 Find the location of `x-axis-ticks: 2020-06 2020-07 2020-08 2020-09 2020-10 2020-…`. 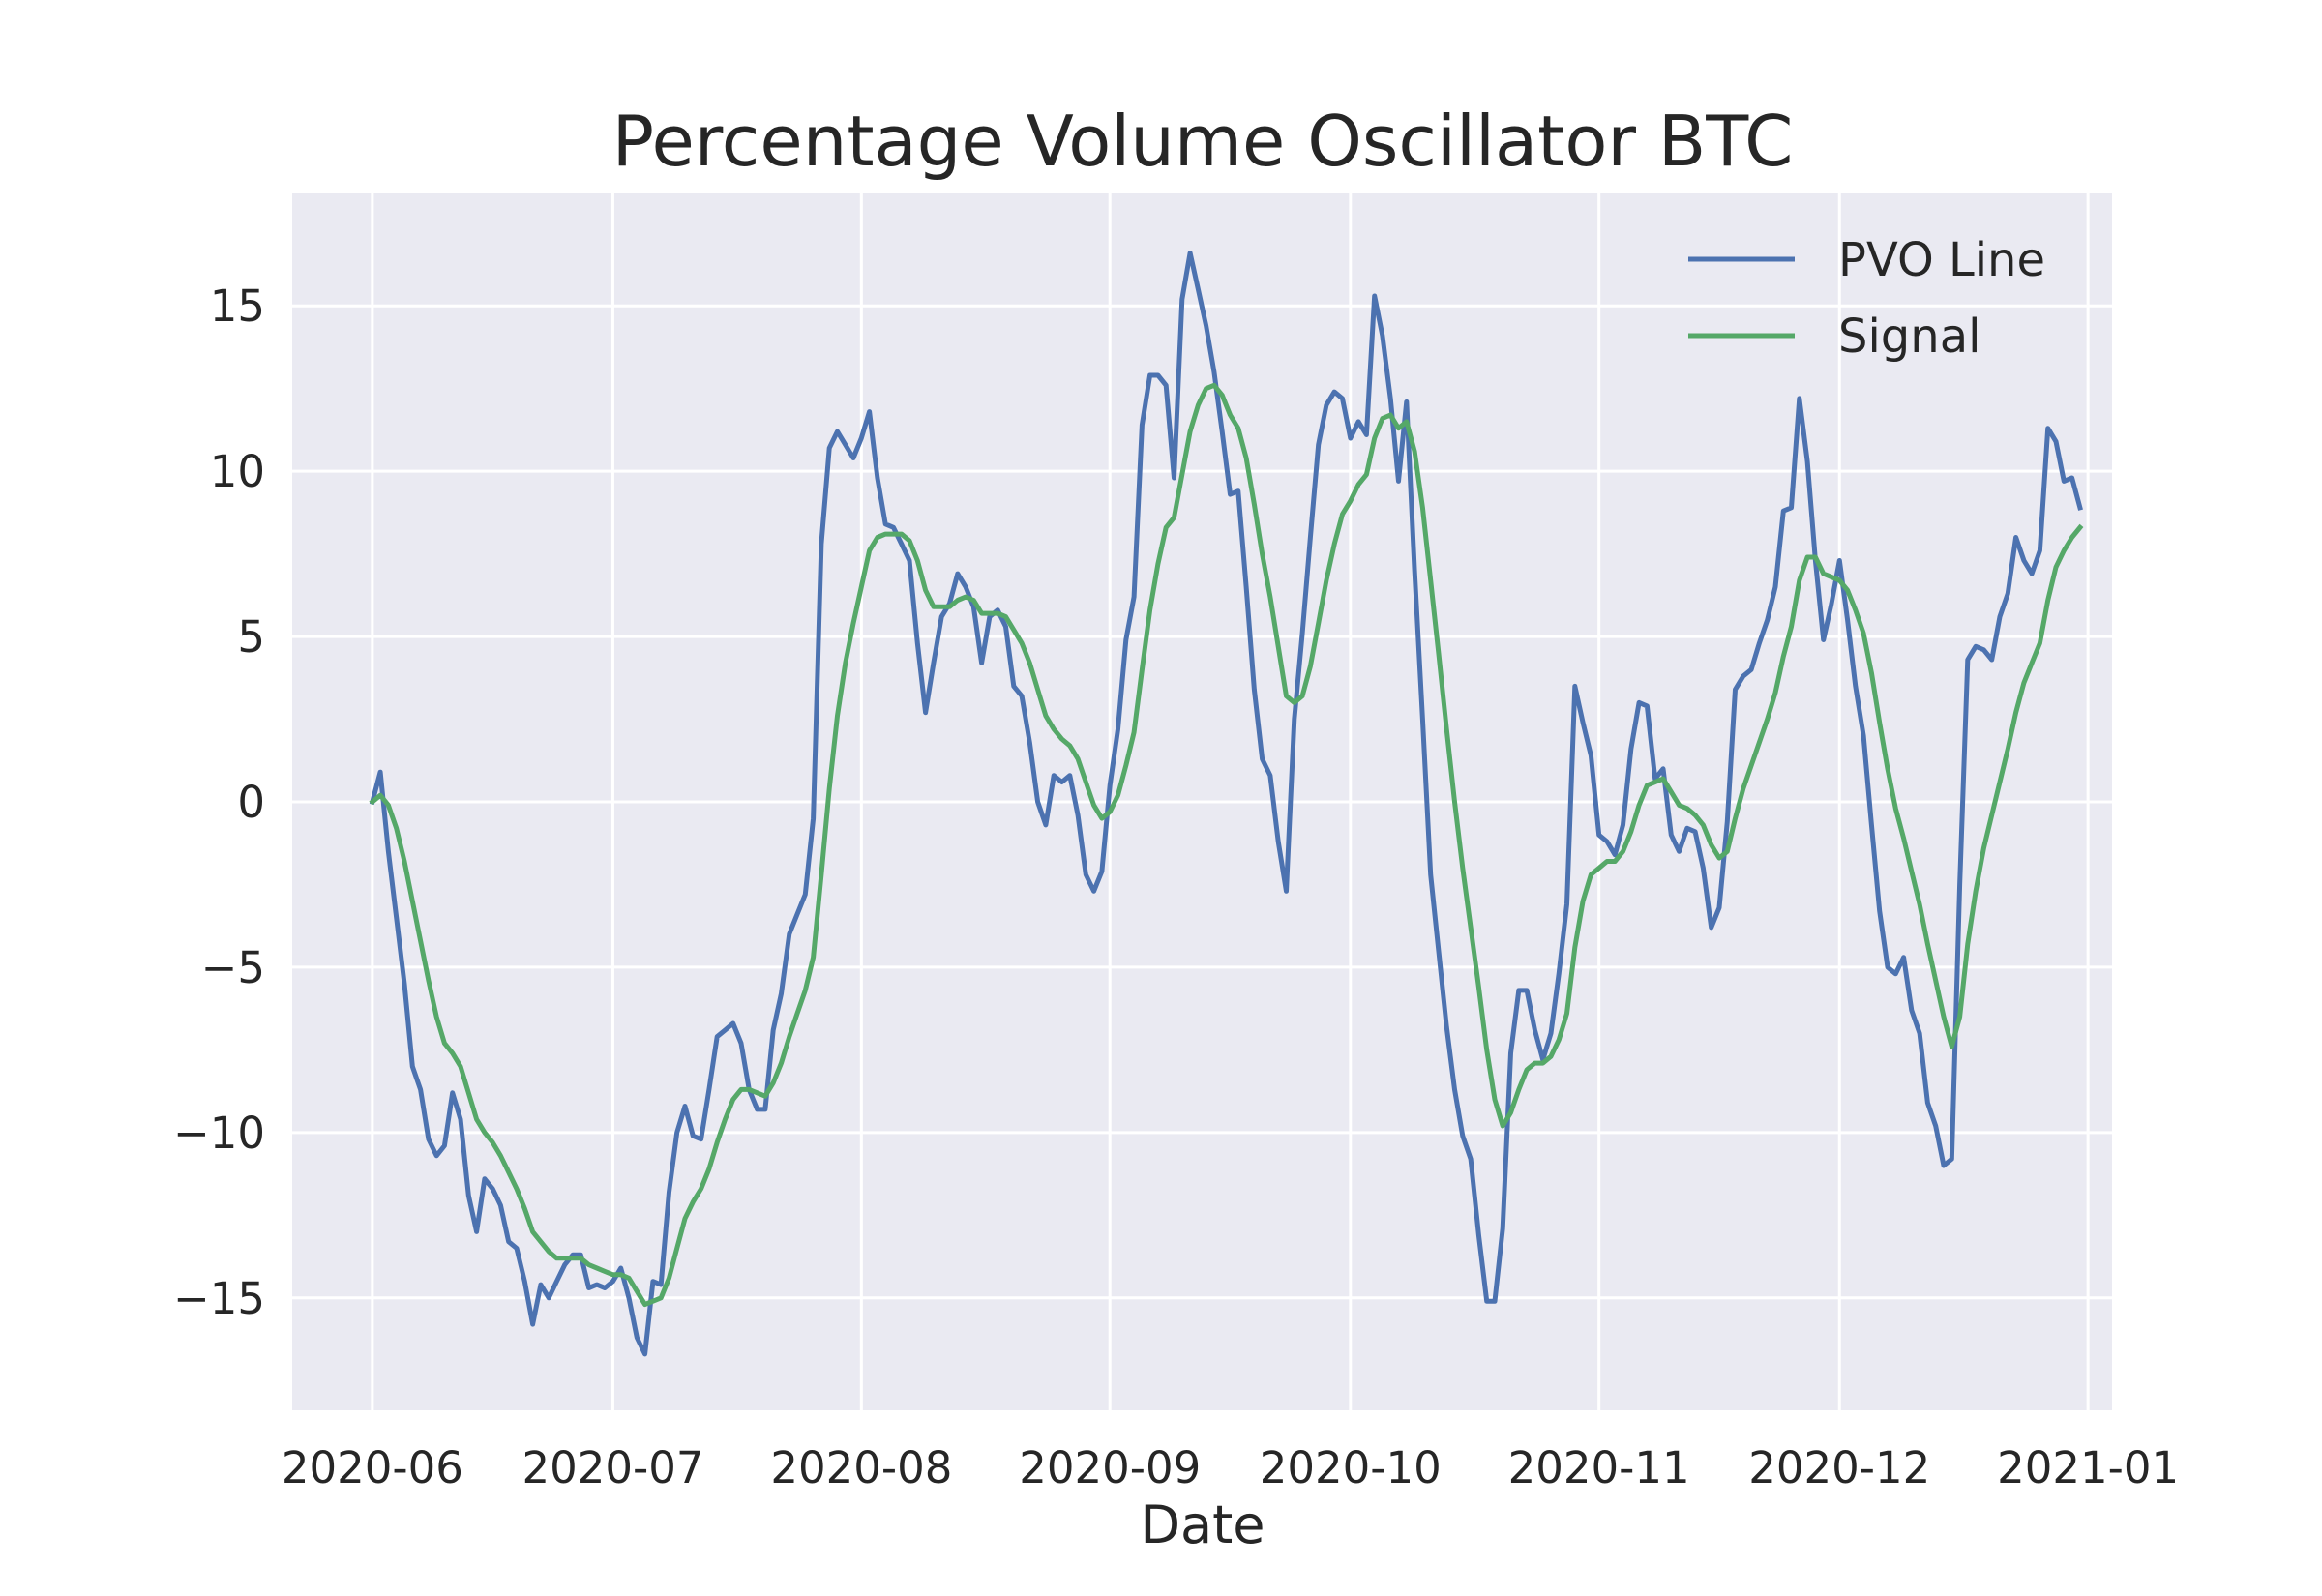

x-axis-ticks: 2020-06 2020-07 2020-08 2020-09 2020-10 2020-… is located at coordinates (1230, 1467).